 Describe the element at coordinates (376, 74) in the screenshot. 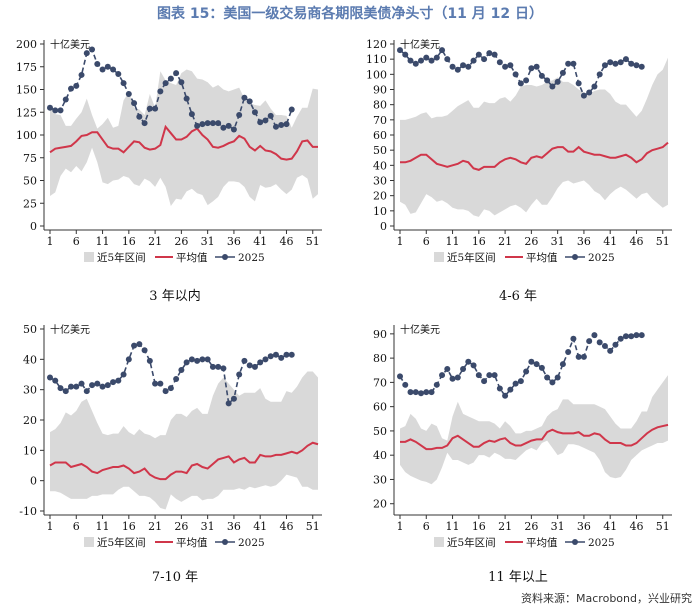

I see `y-tick-label: 100` at that location.